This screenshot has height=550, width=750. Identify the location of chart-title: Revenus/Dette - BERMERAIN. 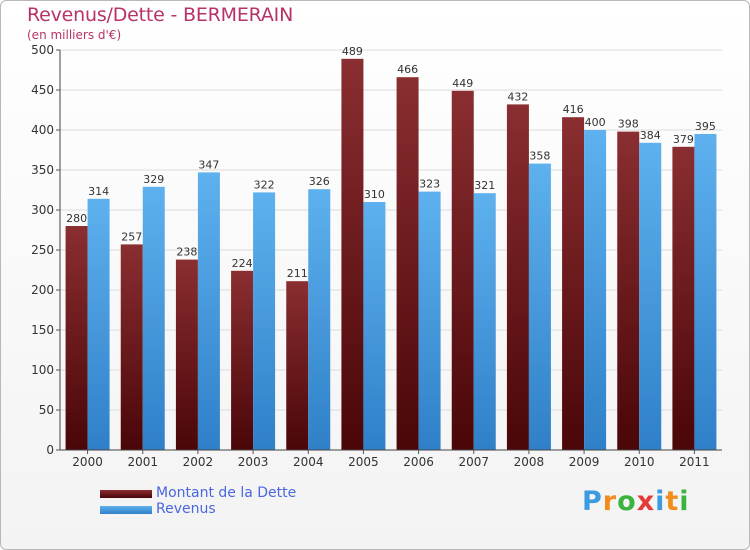
(160, 15).